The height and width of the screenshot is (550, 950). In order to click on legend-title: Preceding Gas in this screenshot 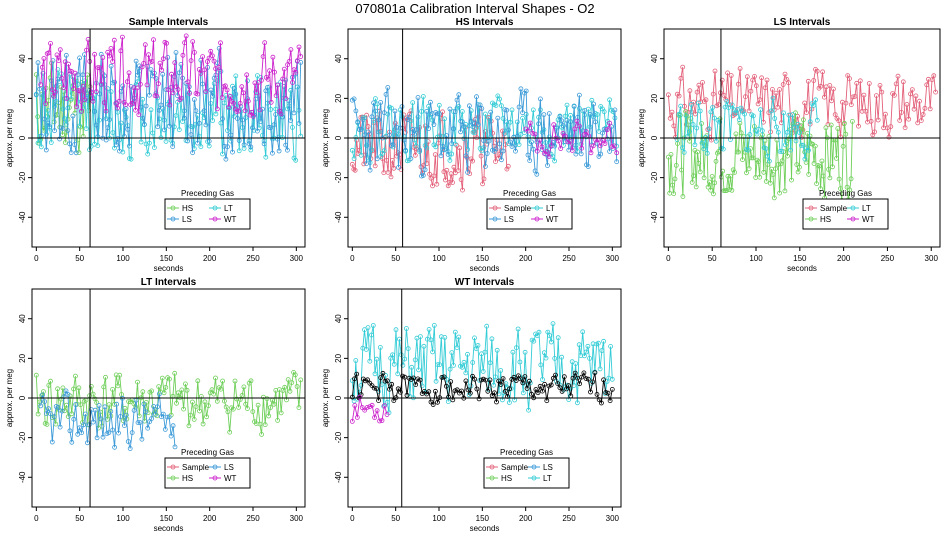, I will do `click(529, 193)`.